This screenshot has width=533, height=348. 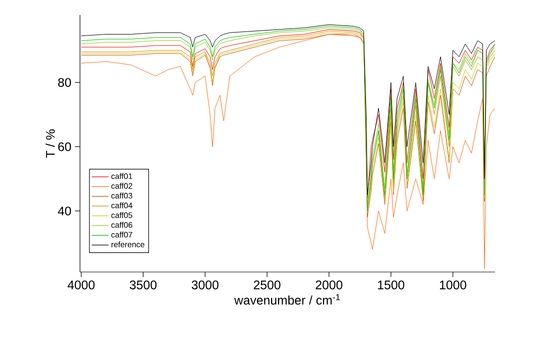 I want to click on x-axis-title: wavenumber / cm$^{-1}$, so click(x=287, y=299).